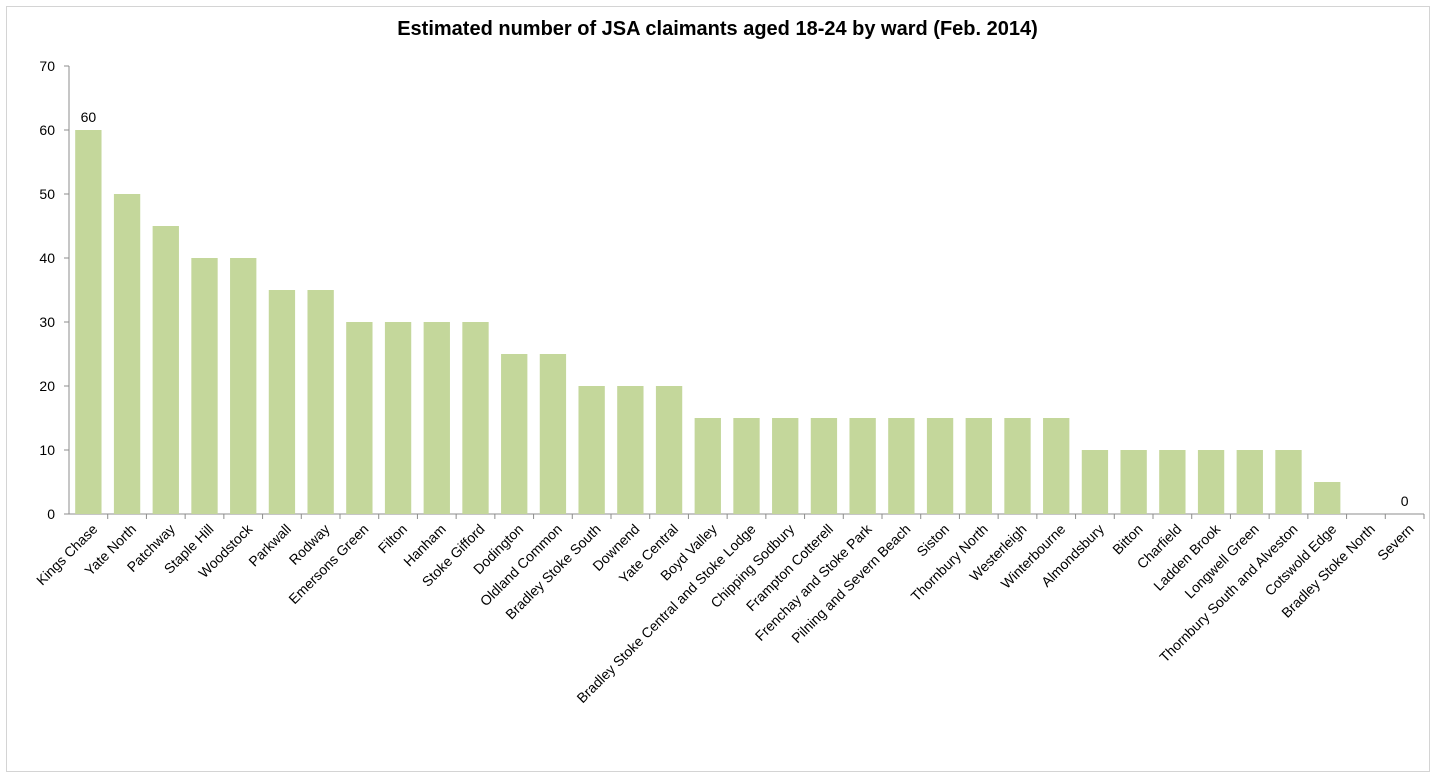 The image size is (1435, 776). What do you see at coordinates (47, 194) in the screenshot?
I see `y-tick-label: 50` at bounding box center [47, 194].